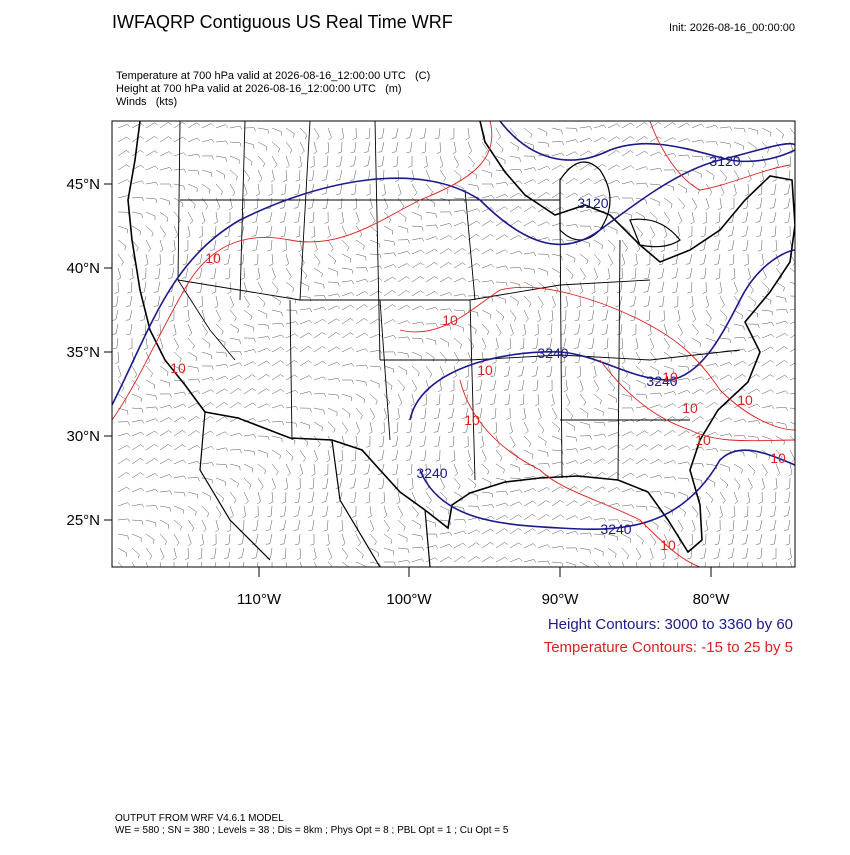 The image size is (850, 855). What do you see at coordinates (592, 203) in the screenshot?
I see `height-label: 3120` at bounding box center [592, 203].